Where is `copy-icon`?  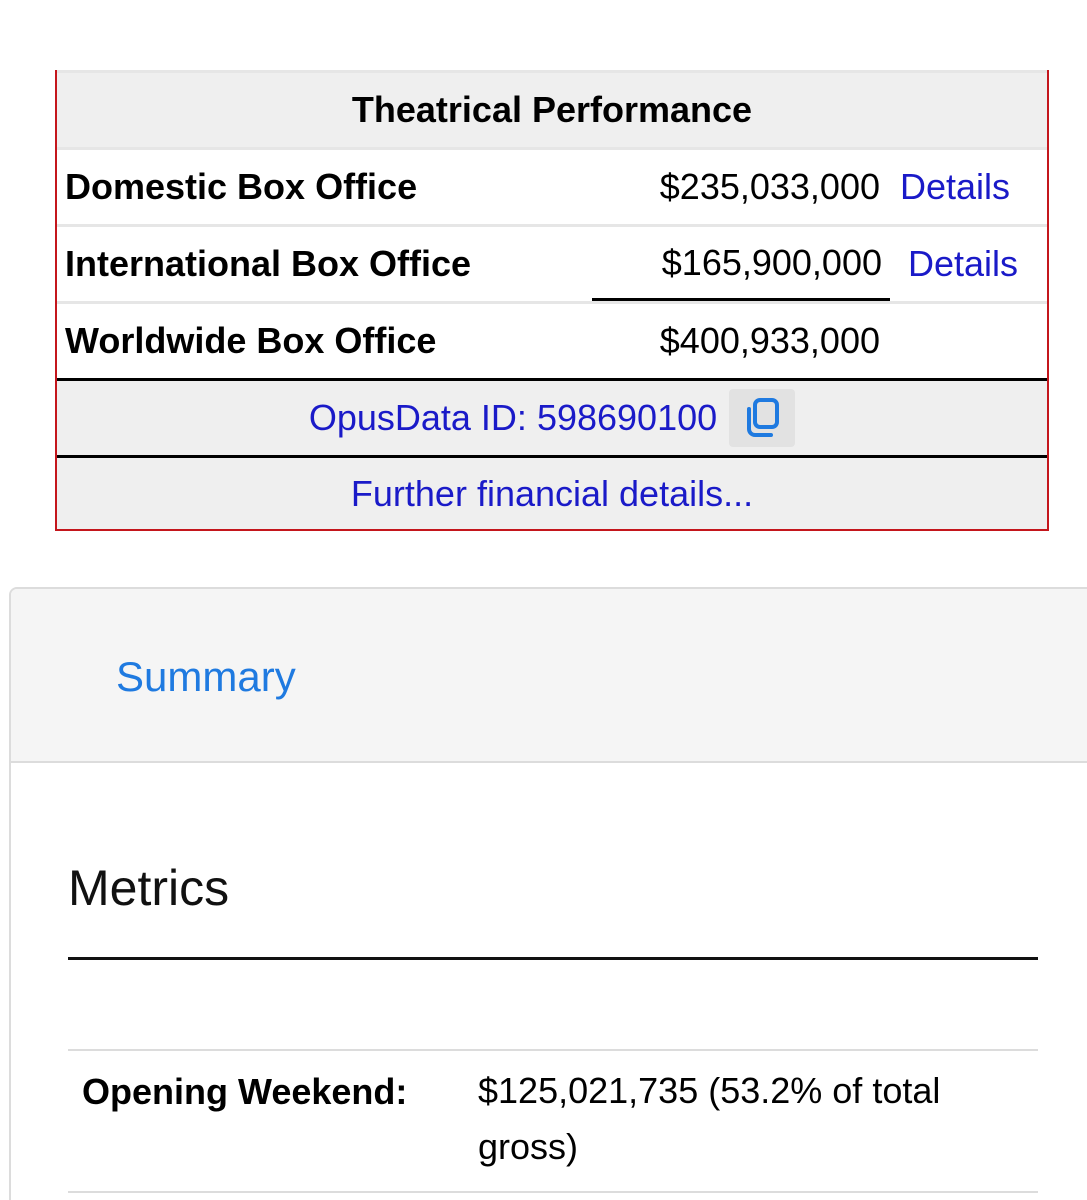
copy-icon is located at coordinates (763, 417).